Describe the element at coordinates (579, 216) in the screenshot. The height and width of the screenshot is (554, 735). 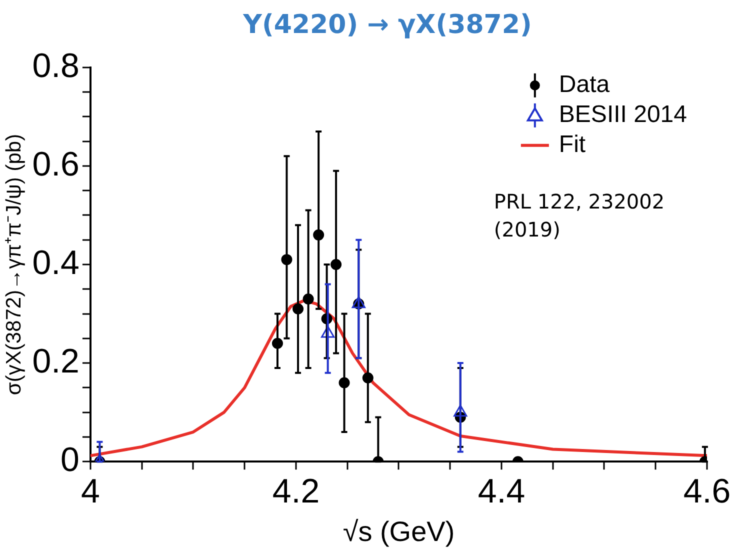
I see `annotation: PRL 122, 232002 (2019)` at that location.